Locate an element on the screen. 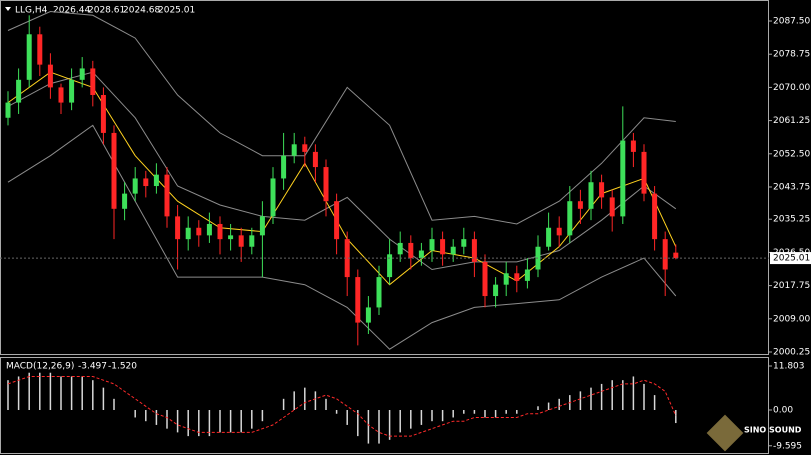 This screenshot has width=811, height=455. y-tick-label: 2061.25 is located at coordinates (791, 121).